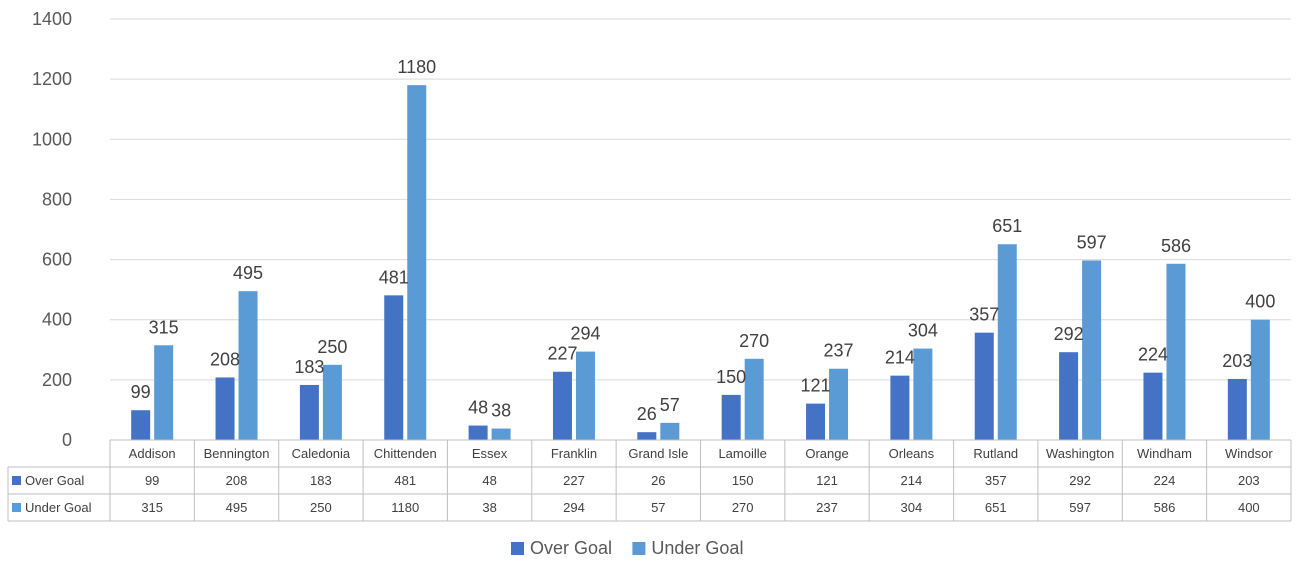 The image size is (1296, 573). Describe the element at coordinates (321, 453) in the screenshot. I see `table-category-label: Caledonia` at that location.